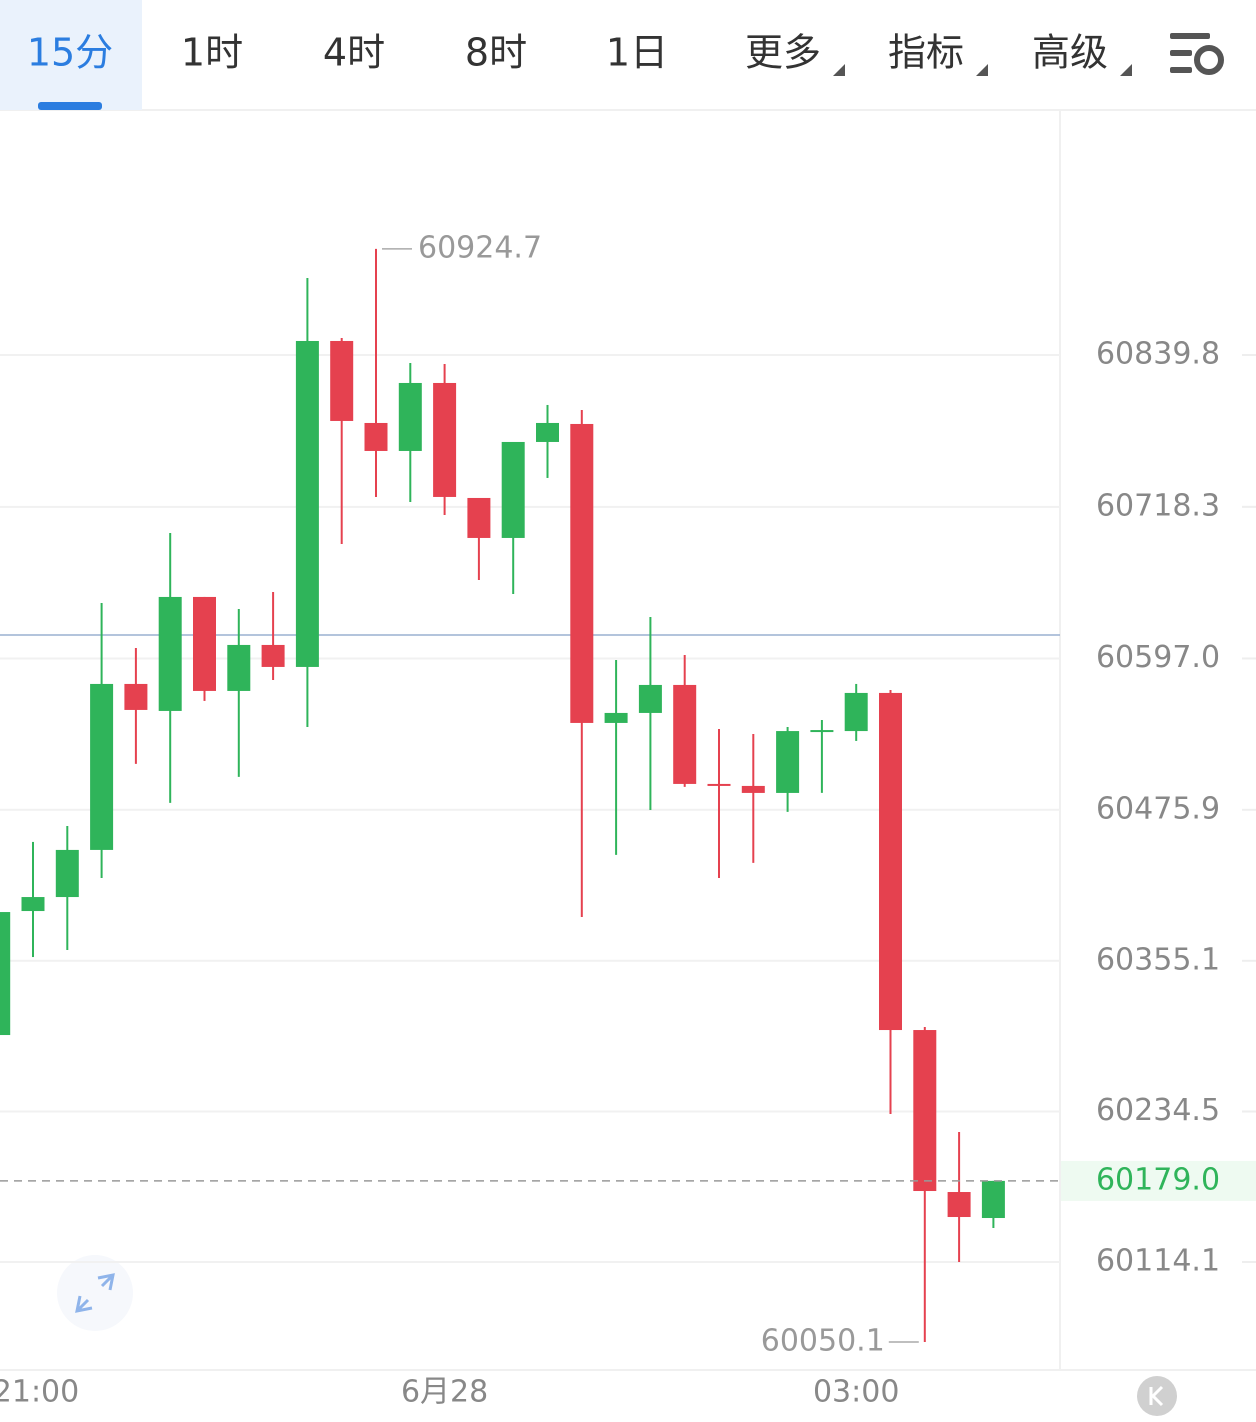 The image size is (1256, 1422). What do you see at coordinates (39, 1392) in the screenshot?
I see `x-tick-label: 21:00` at bounding box center [39, 1392].